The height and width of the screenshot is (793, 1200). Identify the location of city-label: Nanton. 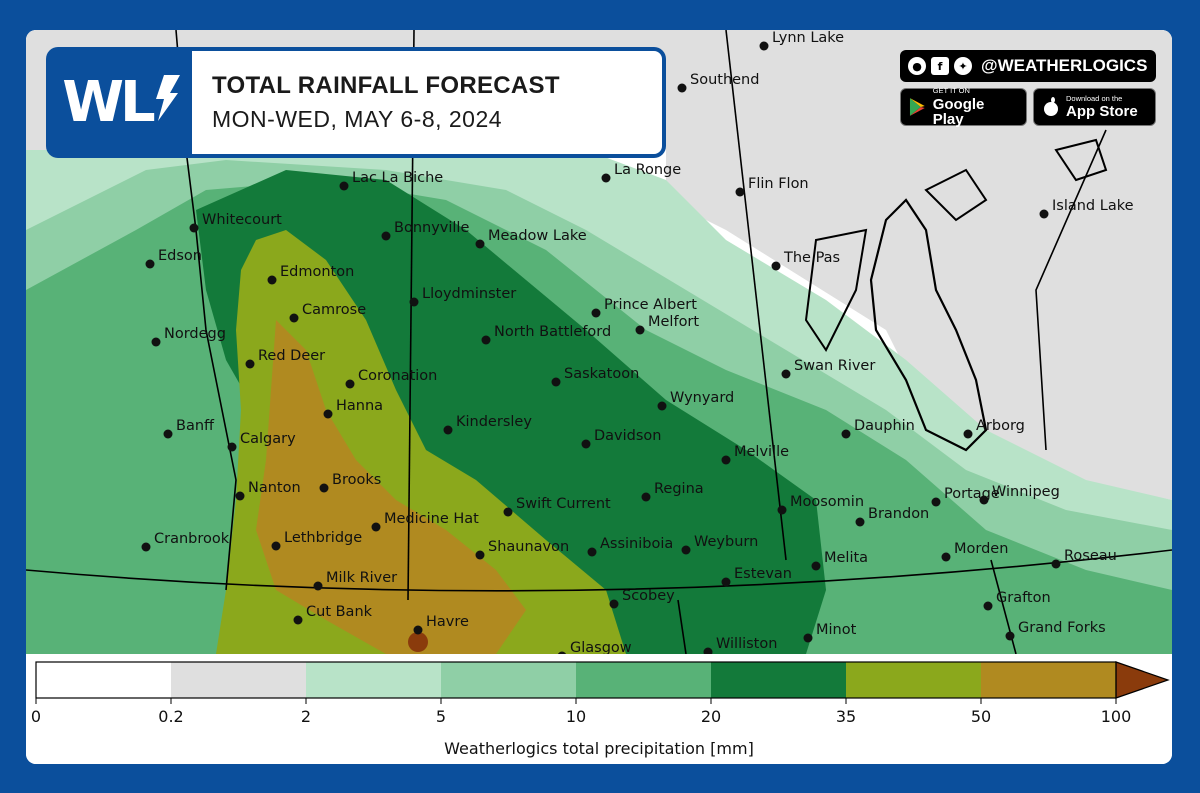
(274, 488).